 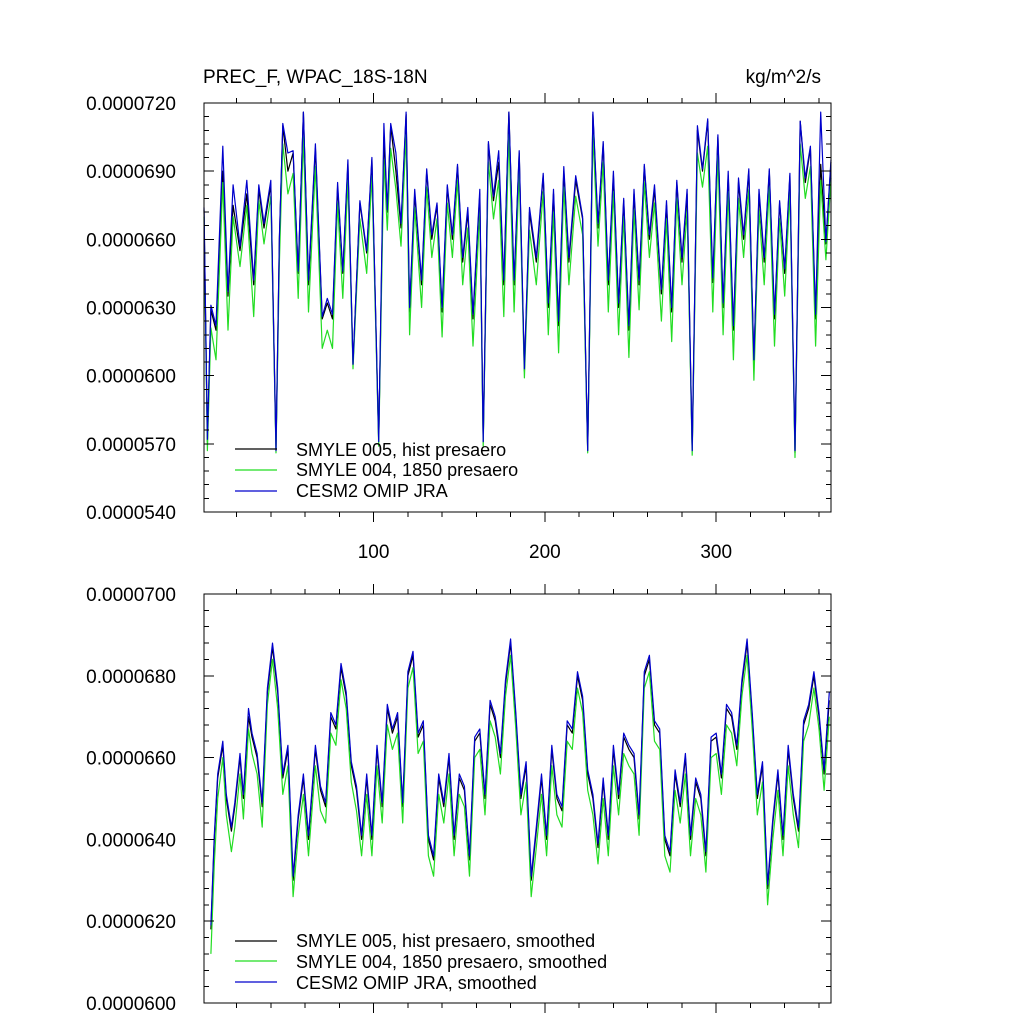 What do you see at coordinates (131, 759) in the screenshot?
I see `y-tick-label-bottom-3: 0.0000660` at bounding box center [131, 759].